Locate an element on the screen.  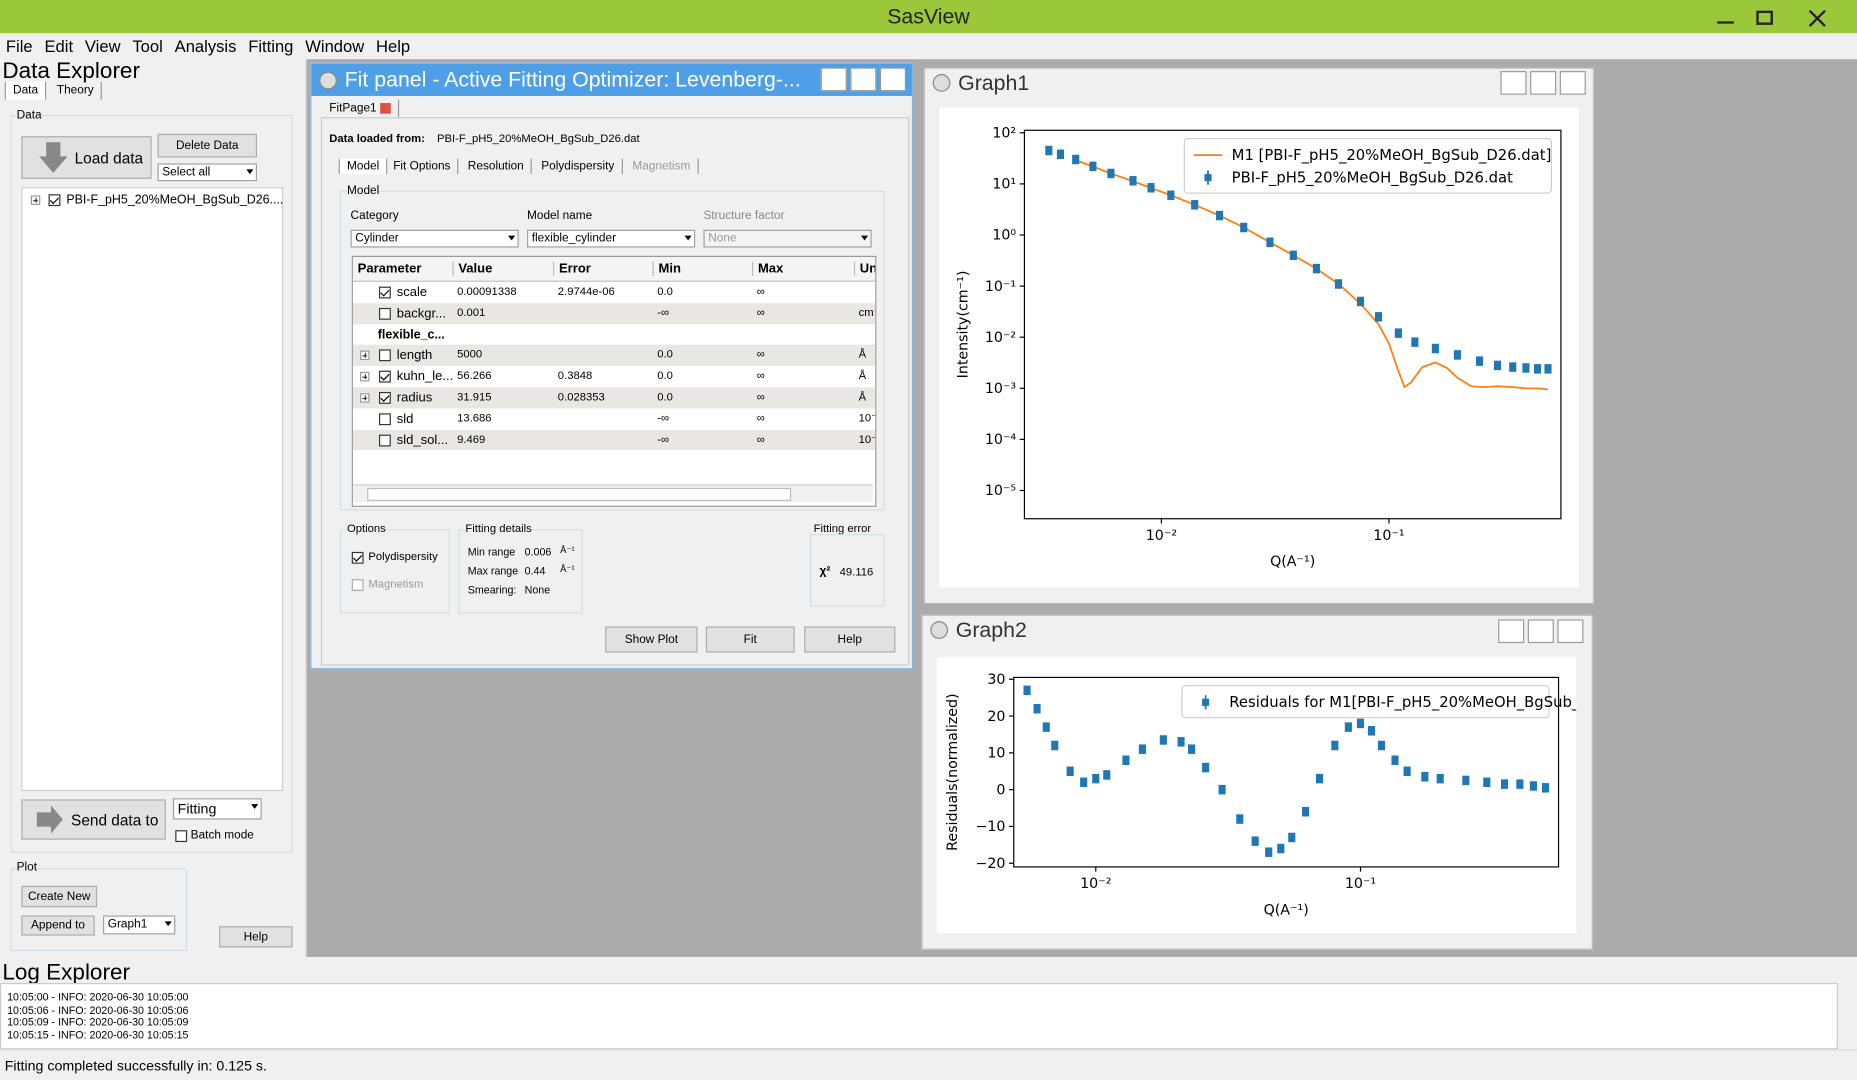
tab: Polydispersity is located at coordinates (578, 166).